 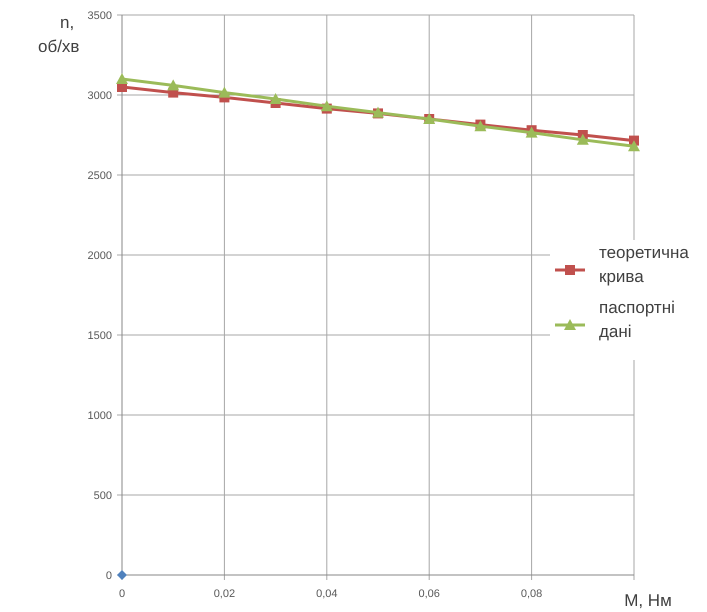 I want to click on y-tick-label: 500, so click(x=103, y=496).